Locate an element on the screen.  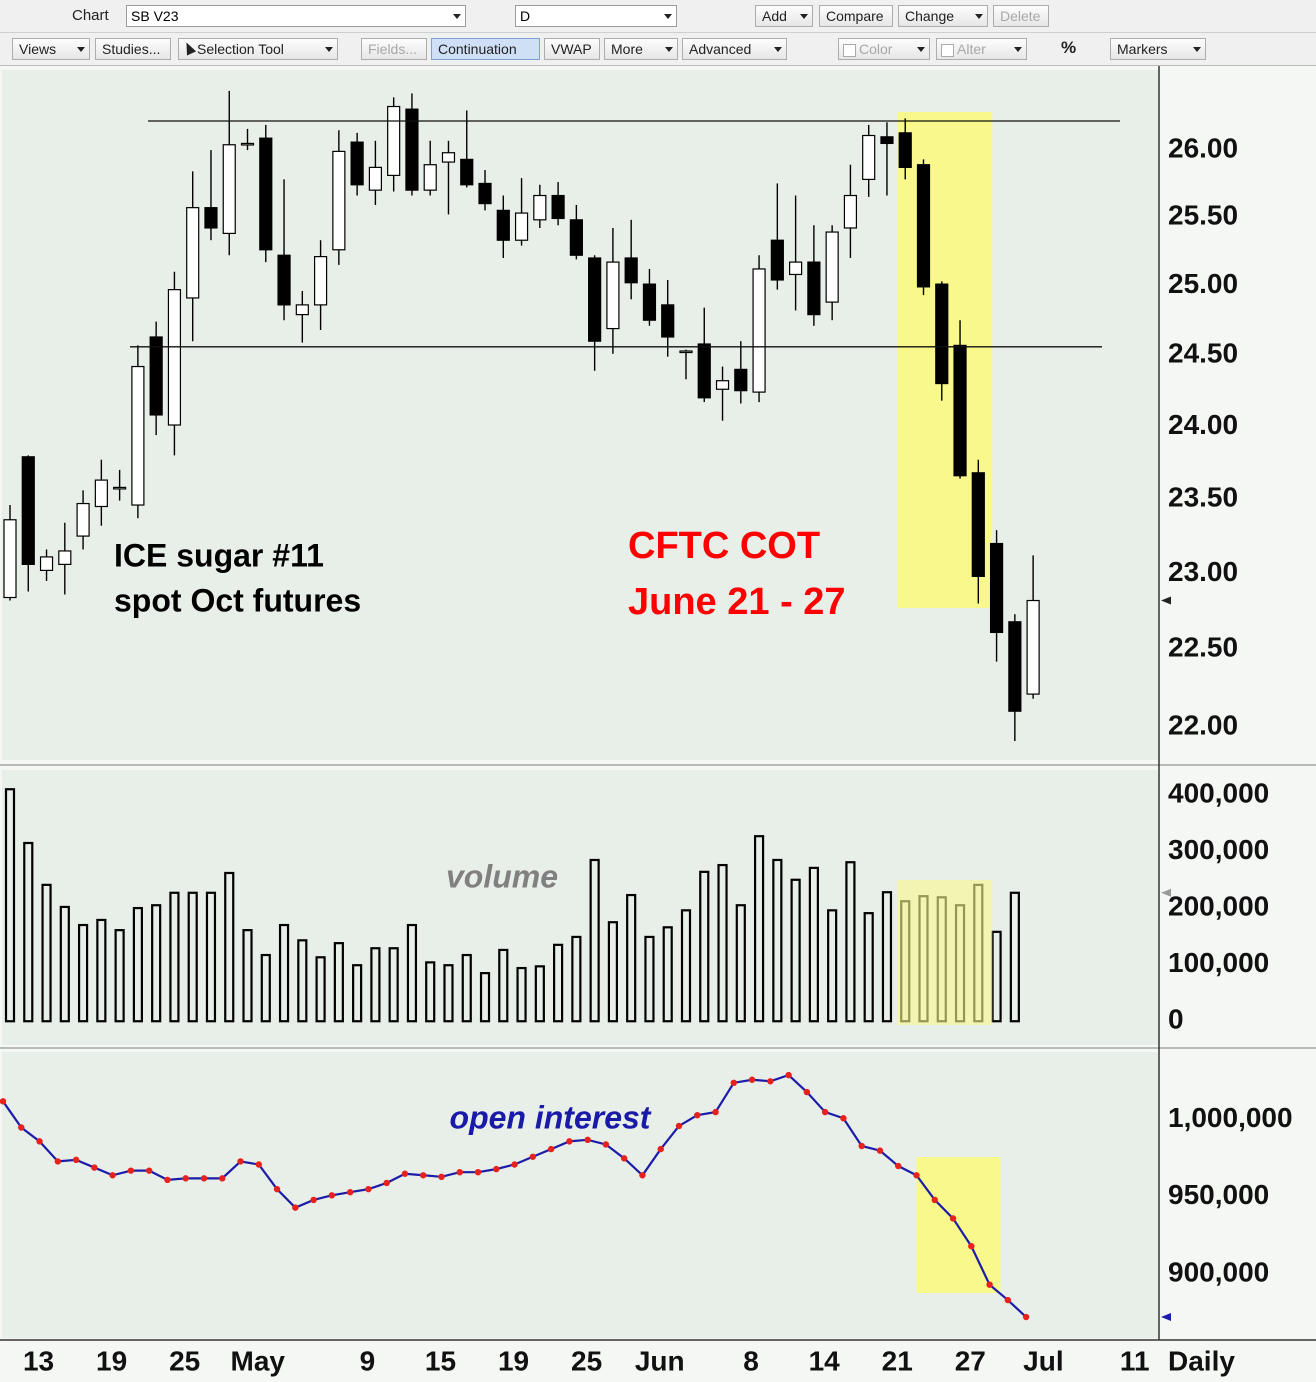
toolbar-button: Advanced is located at coordinates (734, 49).